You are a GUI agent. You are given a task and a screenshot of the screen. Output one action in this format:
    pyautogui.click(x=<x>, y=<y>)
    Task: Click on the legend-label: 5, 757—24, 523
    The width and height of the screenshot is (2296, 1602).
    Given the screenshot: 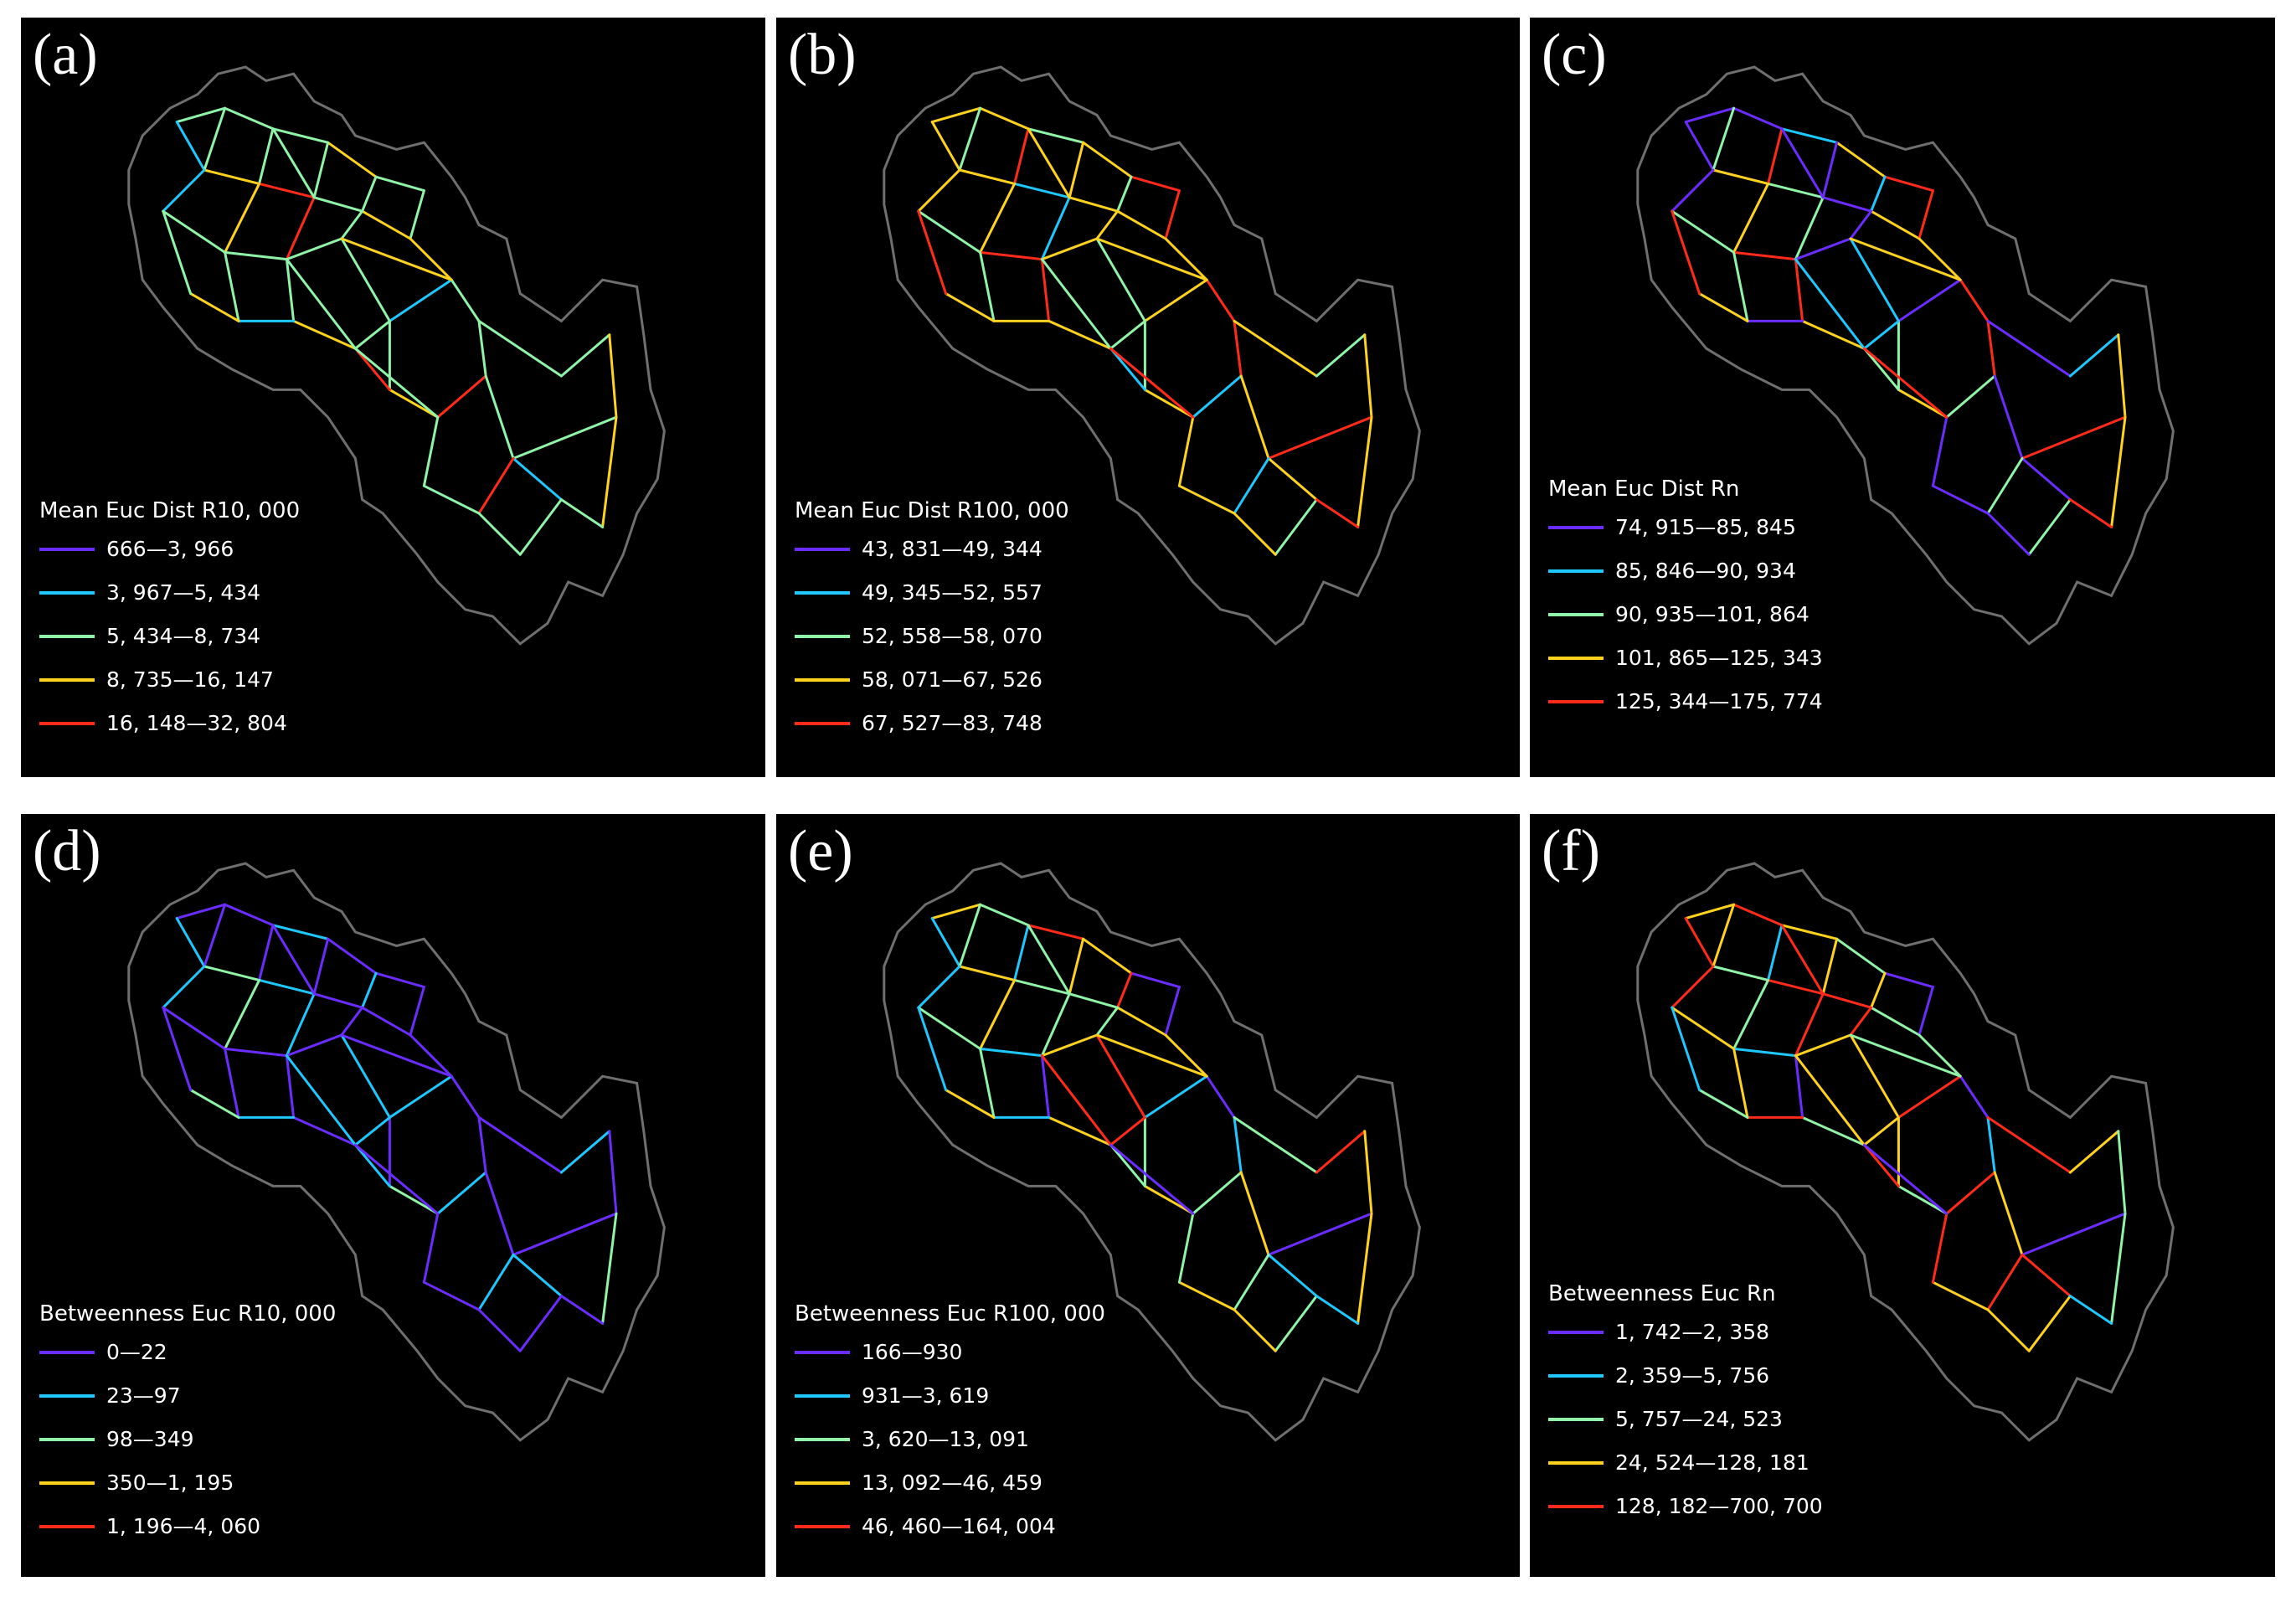 What is the action you would take?
    pyautogui.click(x=1699, y=1419)
    